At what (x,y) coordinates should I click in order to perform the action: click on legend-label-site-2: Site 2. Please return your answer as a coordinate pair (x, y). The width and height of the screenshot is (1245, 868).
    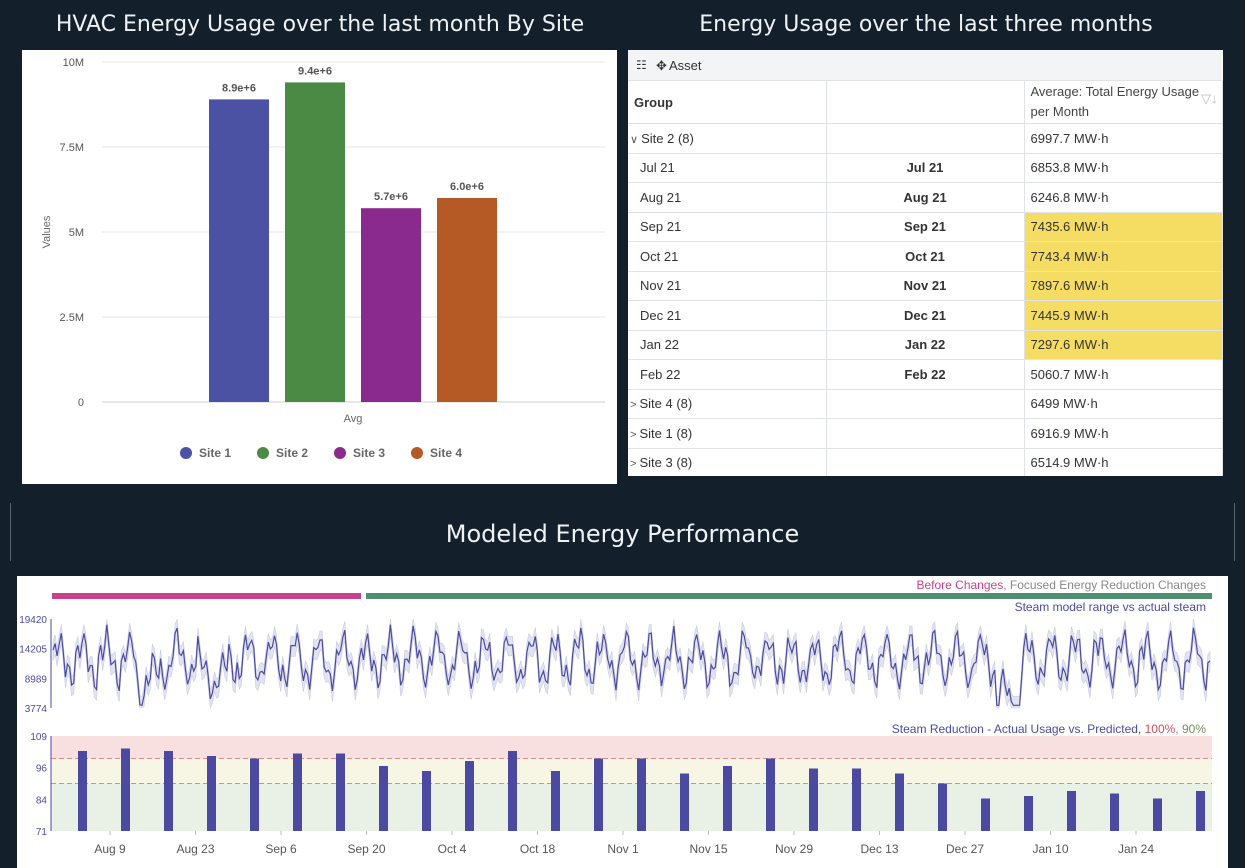
    Looking at the image, I should click on (292, 453).